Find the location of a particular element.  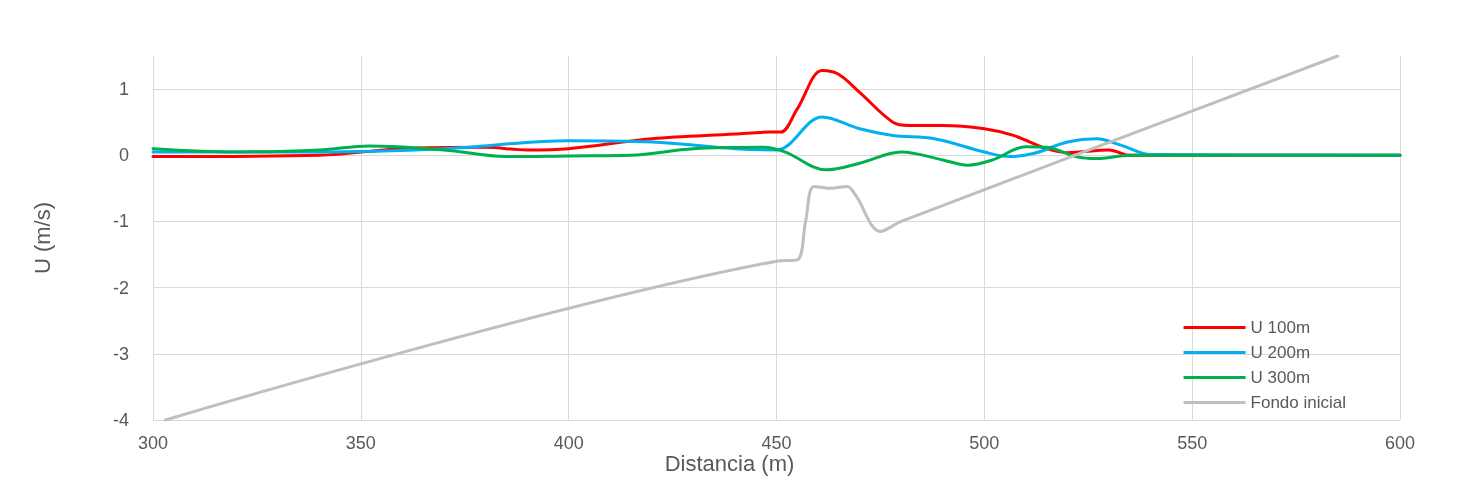

x-tick-label: 550 is located at coordinates (1192, 443).